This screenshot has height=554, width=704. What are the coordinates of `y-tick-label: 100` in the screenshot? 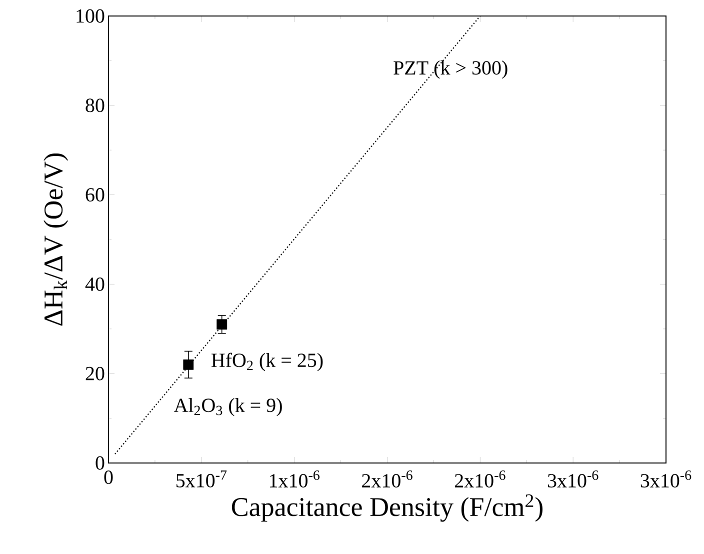 It's located at (90, 16).